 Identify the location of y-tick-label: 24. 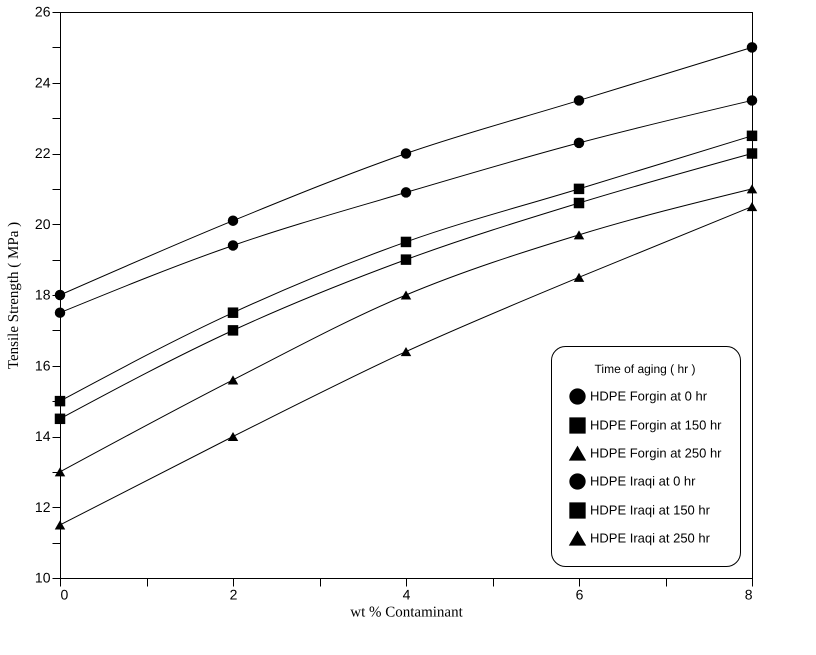
(42, 82).